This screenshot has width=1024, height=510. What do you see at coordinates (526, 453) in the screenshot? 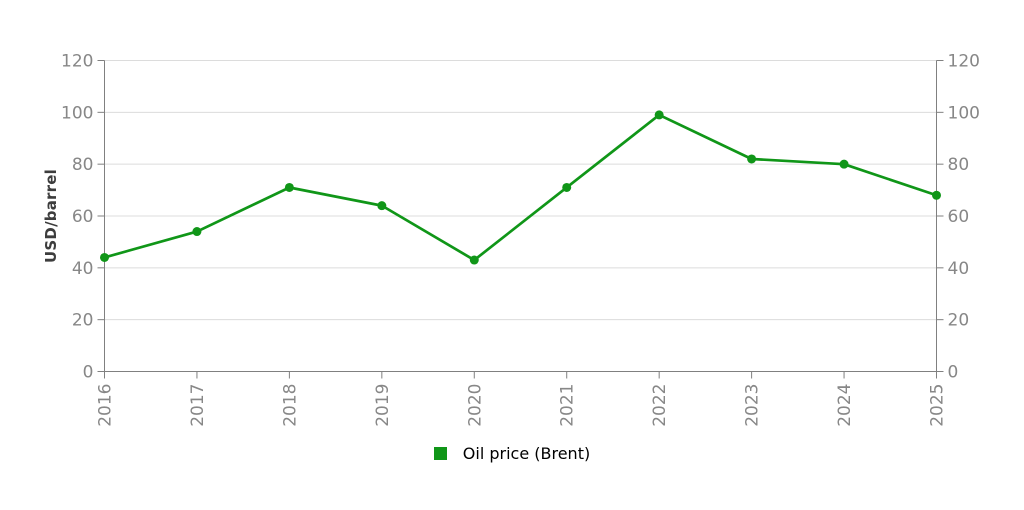
I see `legend-label: Oil price (Brent)` at bounding box center [526, 453].